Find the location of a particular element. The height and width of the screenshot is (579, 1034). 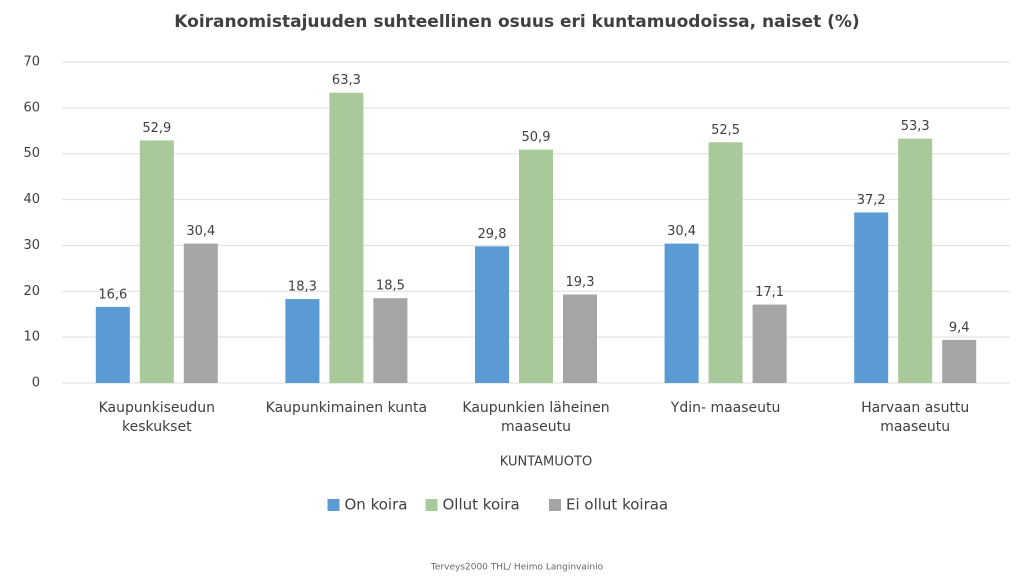

y-tick-label: 30 is located at coordinates (31, 245).